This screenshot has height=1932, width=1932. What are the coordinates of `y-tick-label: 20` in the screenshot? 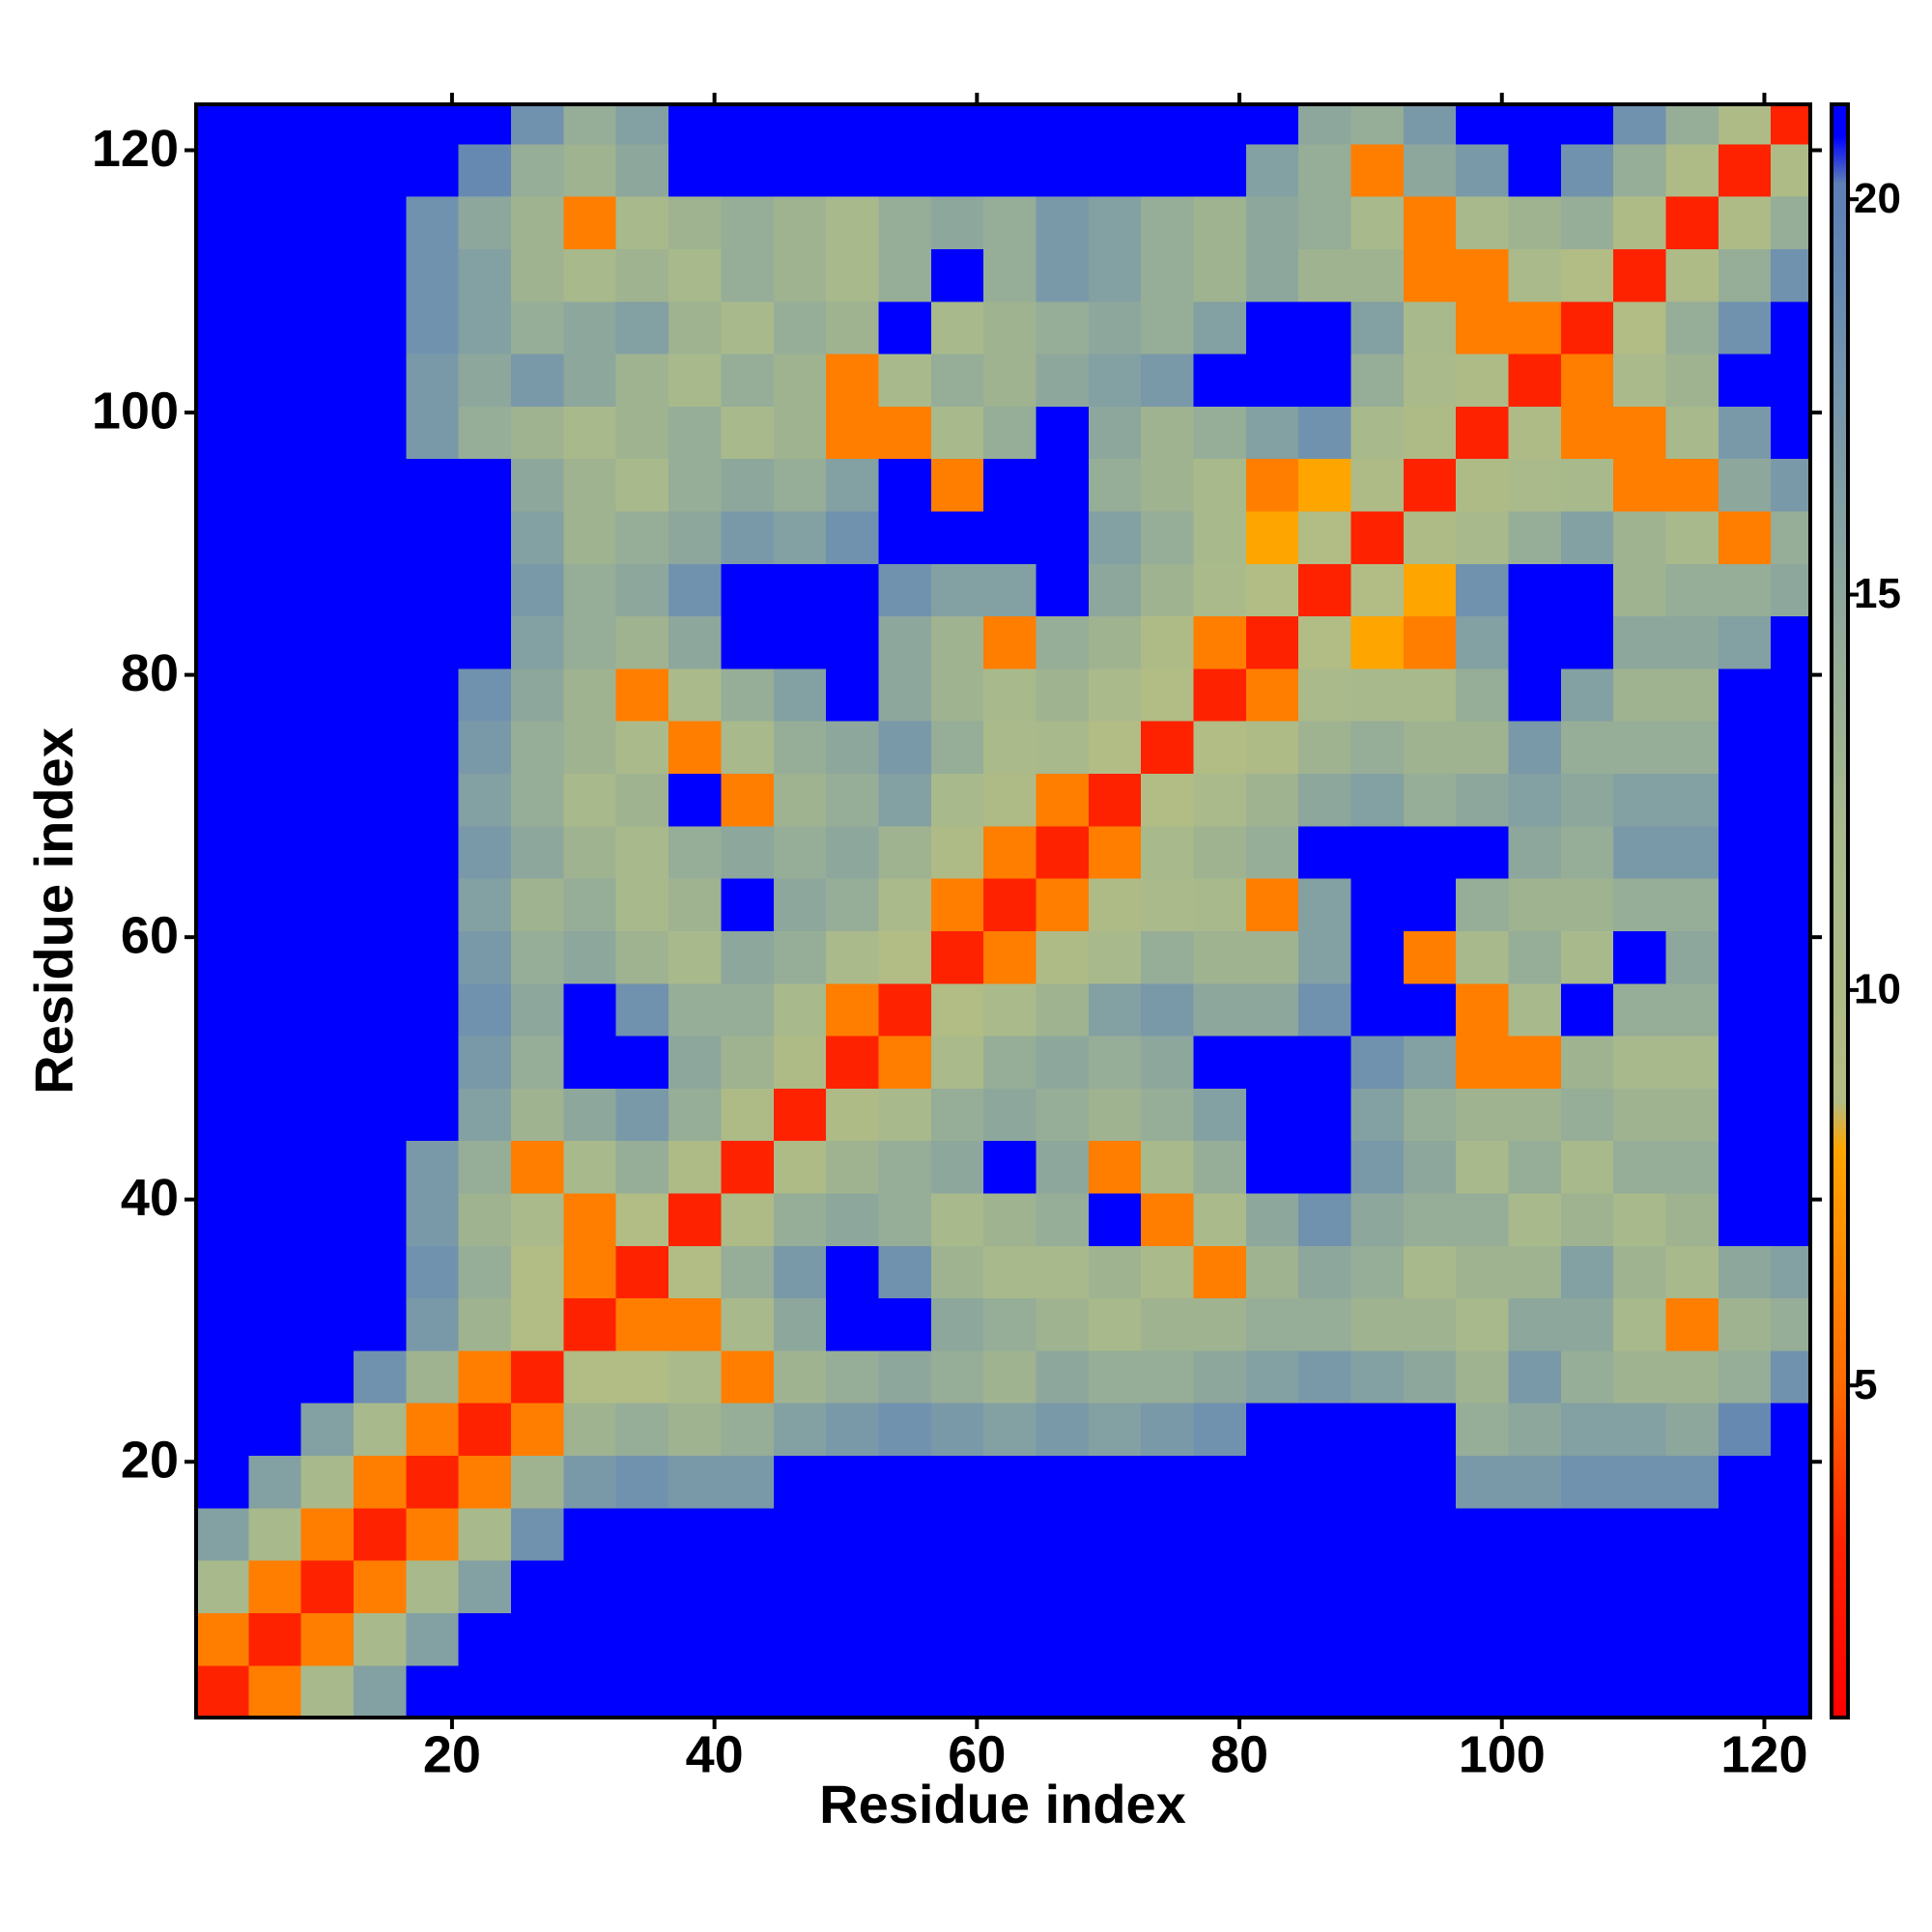 It's located at (150, 1461).